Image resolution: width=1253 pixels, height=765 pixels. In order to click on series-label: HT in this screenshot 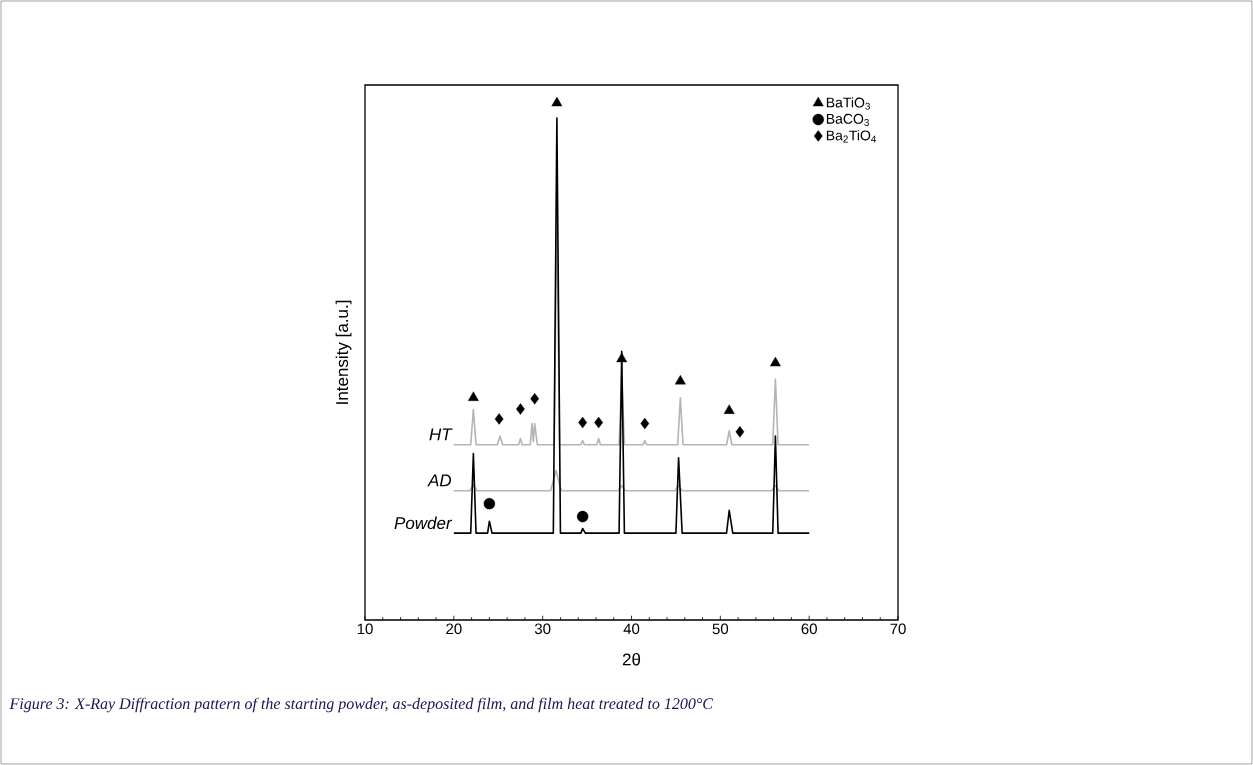, I will do `click(441, 434)`.